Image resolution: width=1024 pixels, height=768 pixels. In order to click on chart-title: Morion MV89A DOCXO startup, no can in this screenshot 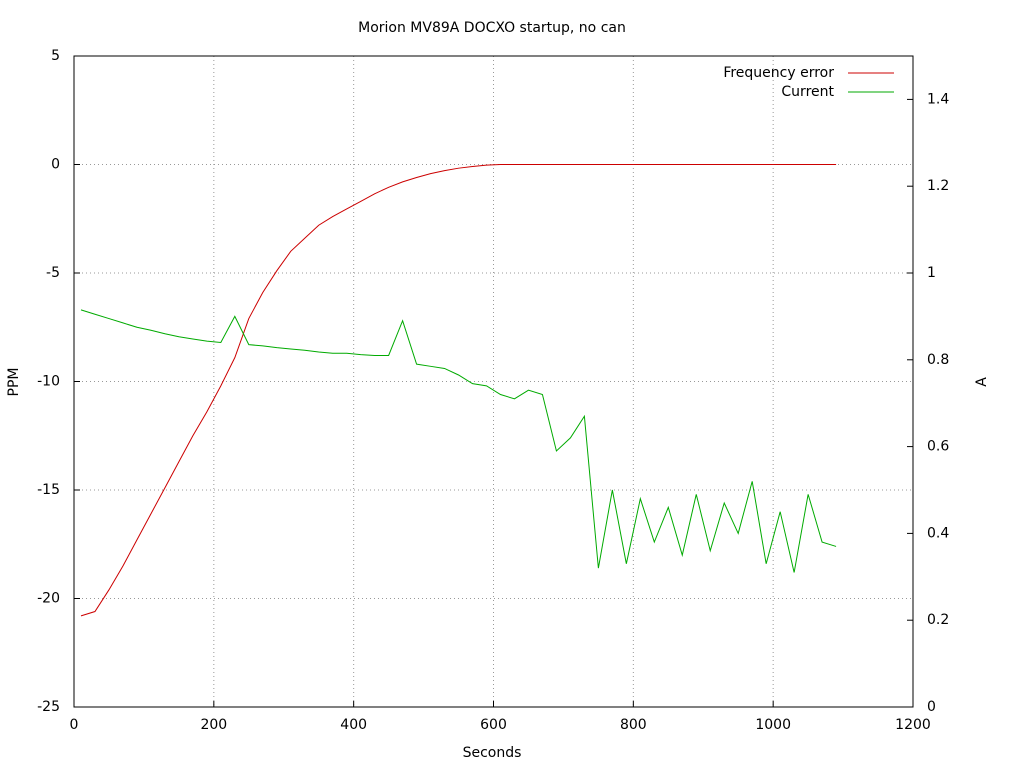, I will do `click(492, 28)`.